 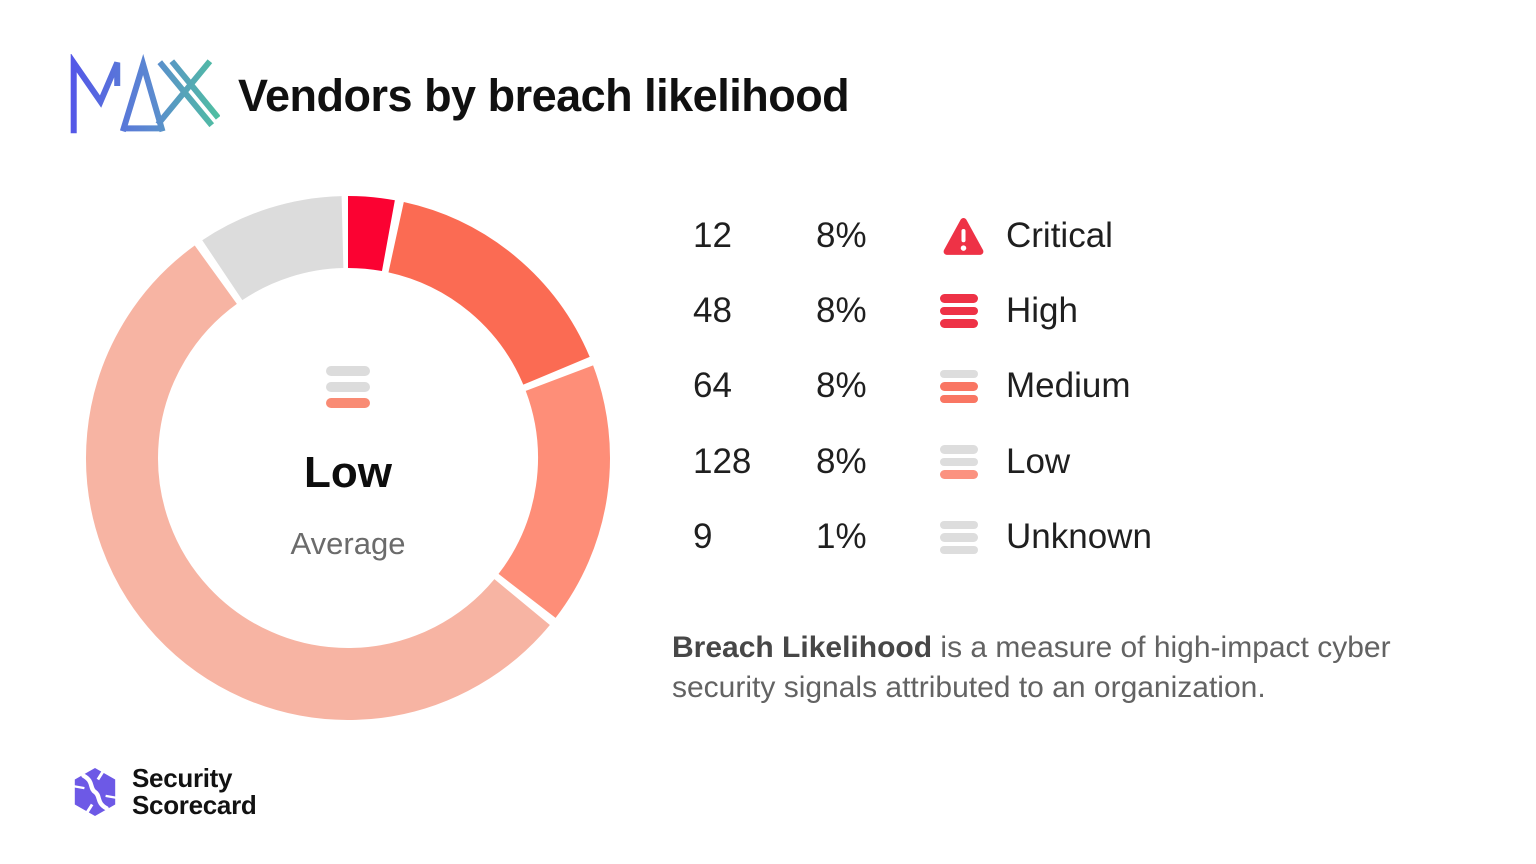 What do you see at coordinates (922, 537) in the screenshot?
I see `legend-row-unknown: 9 1% Unknown` at bounding box center [922, 537].